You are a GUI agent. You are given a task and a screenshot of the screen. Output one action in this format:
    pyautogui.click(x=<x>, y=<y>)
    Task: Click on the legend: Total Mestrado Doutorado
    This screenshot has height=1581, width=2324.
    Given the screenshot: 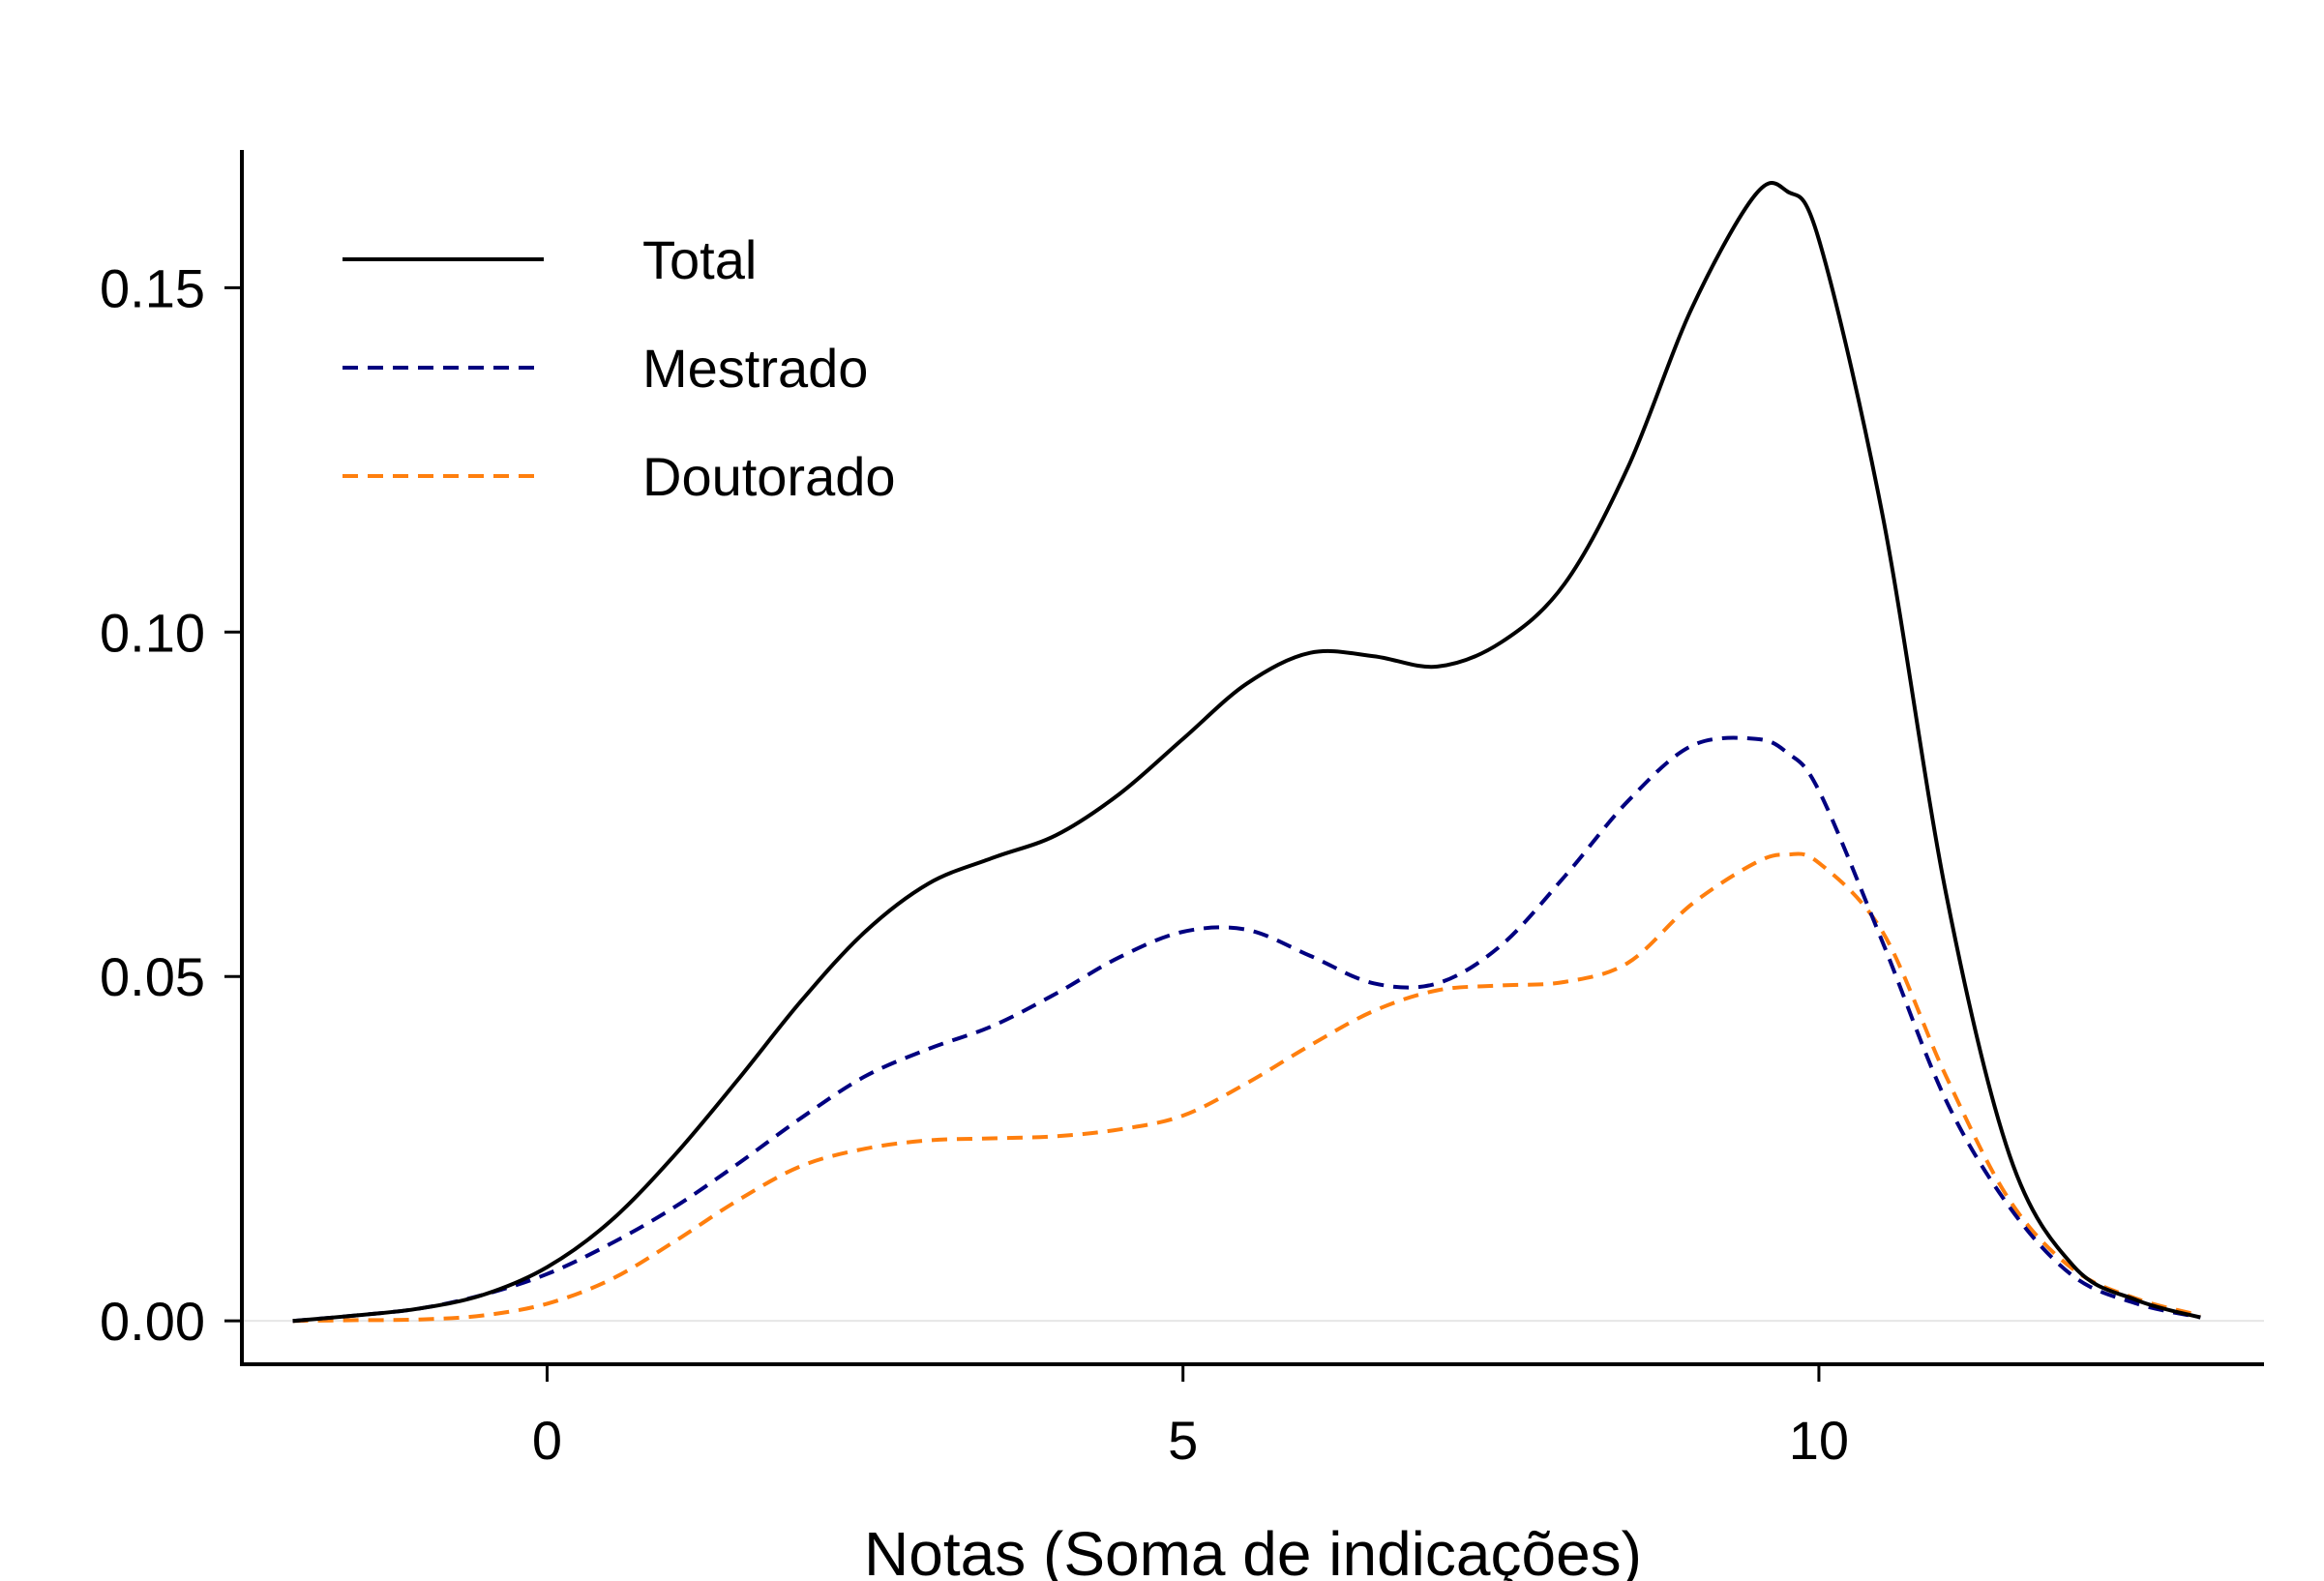 What is the action you would take?
    pyautogui.click(x=619, y=368)
    